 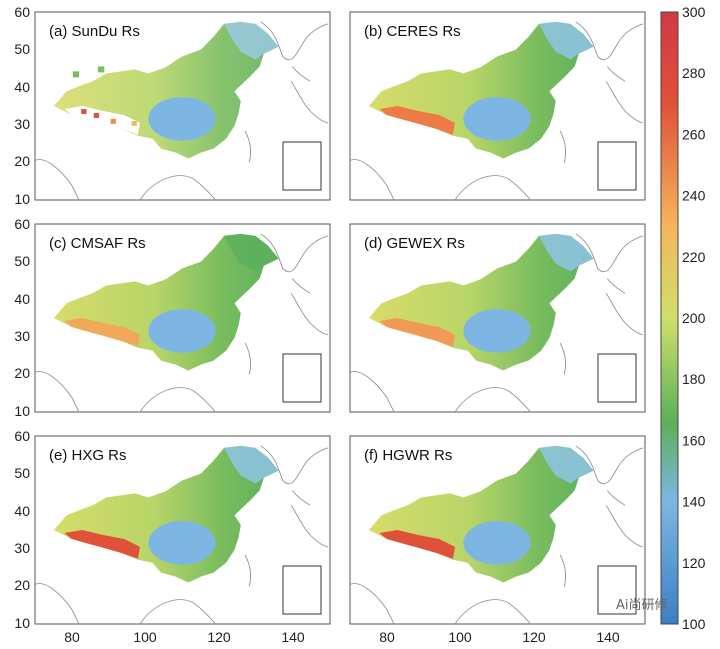 What do you see at coordinates (497, 530) in the screenshot?
I see `map-panel-f: (f) HGWR Rs` at bounding box center [497, 530].